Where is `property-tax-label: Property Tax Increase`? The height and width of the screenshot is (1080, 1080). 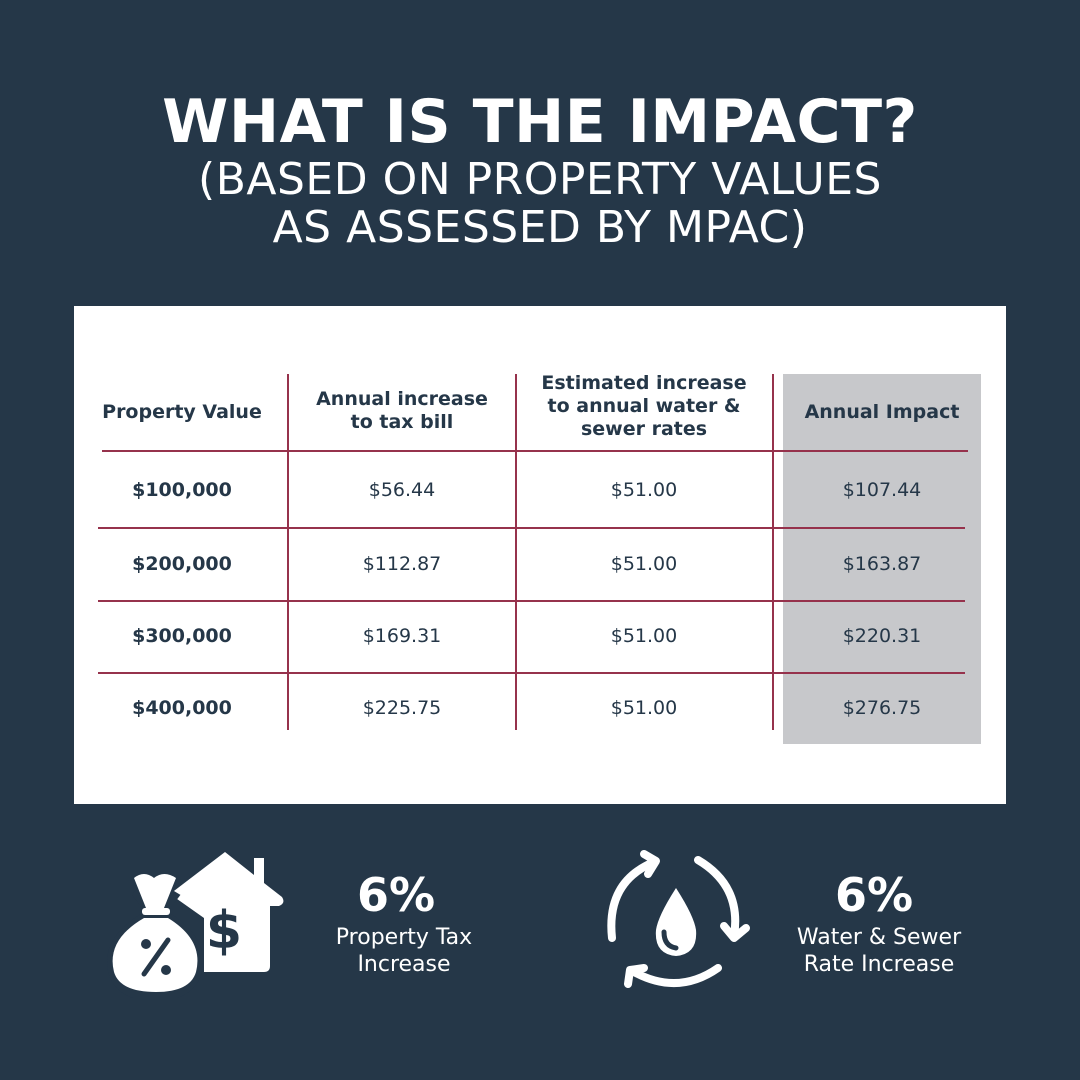
property-tax-label: Property Tax Increase is located at coordinates (404, 951).